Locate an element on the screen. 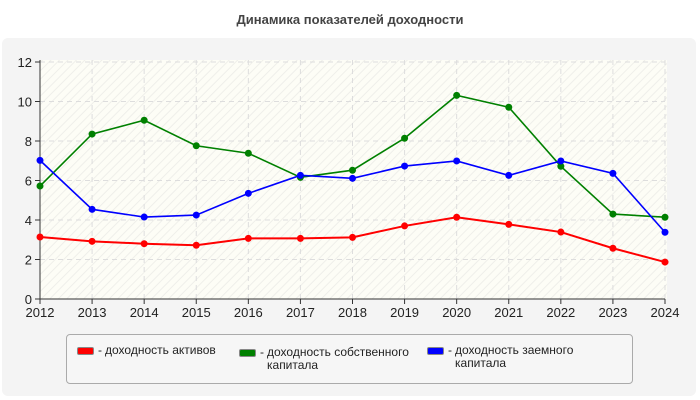 This screenshot has width=700, height=400. chart-title: Динамика показателей доходности is located at coordinates (350, 19).